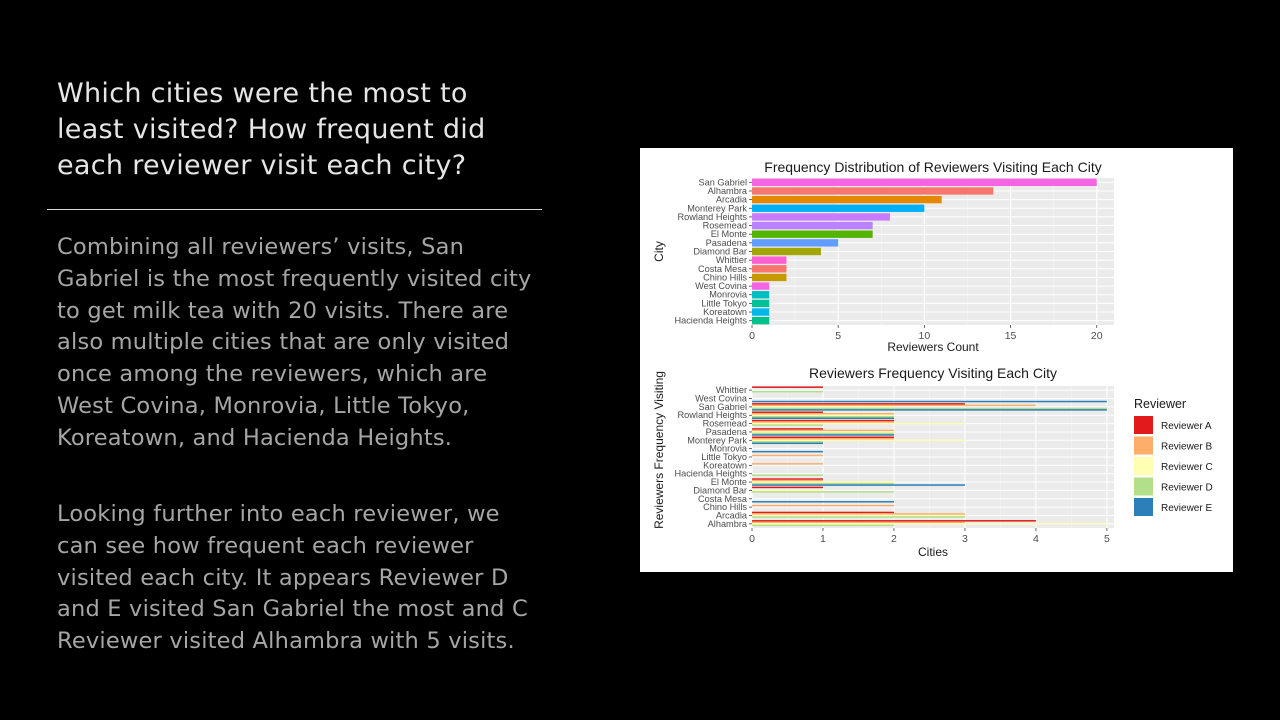 The height and width of the screenshot is (720, 1280). Describe the element at coordinates (787, 451) in the screenshot. I see `bar-monrovia-reviewer-e` at that location.